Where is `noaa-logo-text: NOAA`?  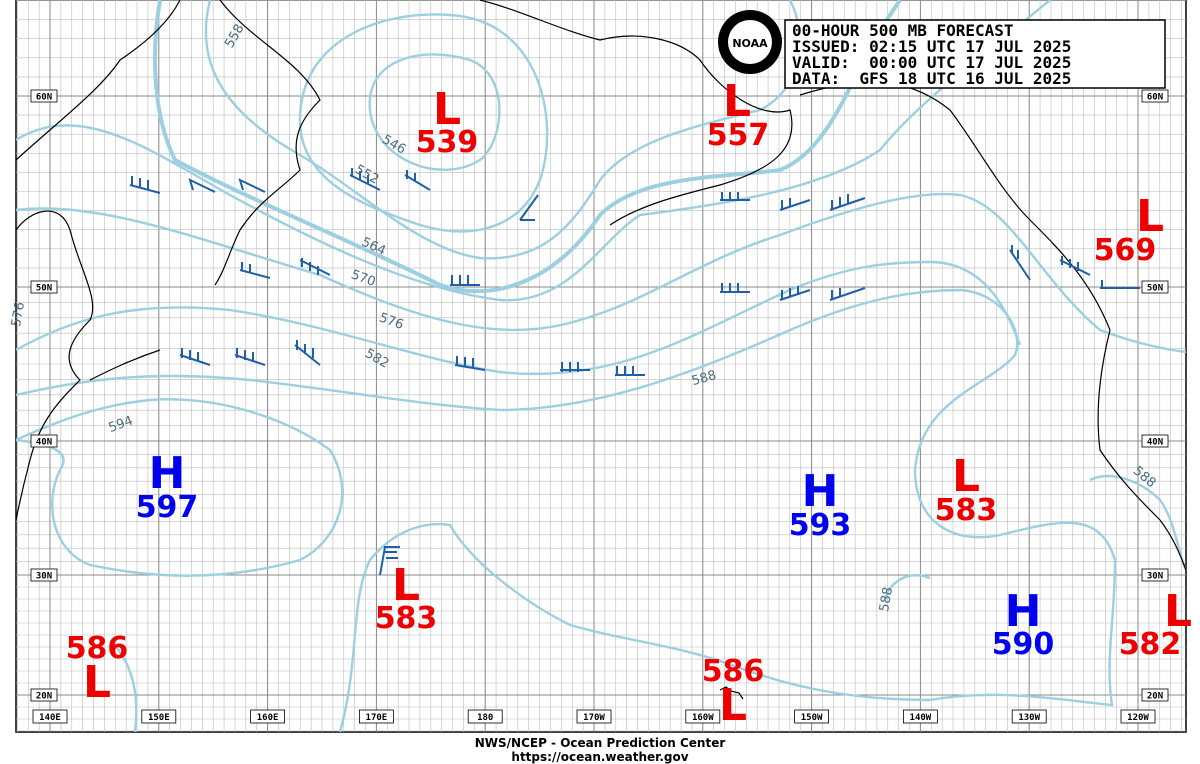
noaa-logo-text: NOAA is located at coordinates (750, 43).